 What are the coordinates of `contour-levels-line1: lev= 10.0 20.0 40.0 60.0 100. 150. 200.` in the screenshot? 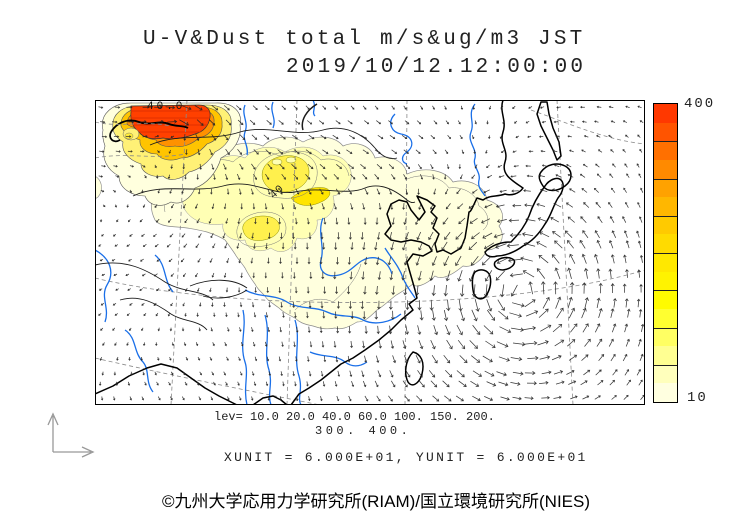 It's located at (354, 417).